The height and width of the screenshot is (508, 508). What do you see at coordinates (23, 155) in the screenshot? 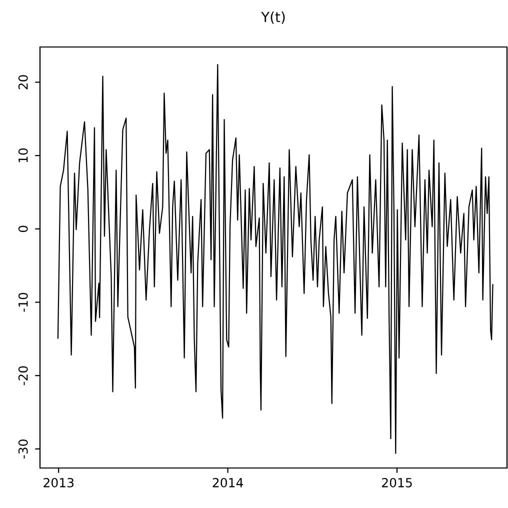
I see `y-tick-label: 10` at bounding box center [23, 155].